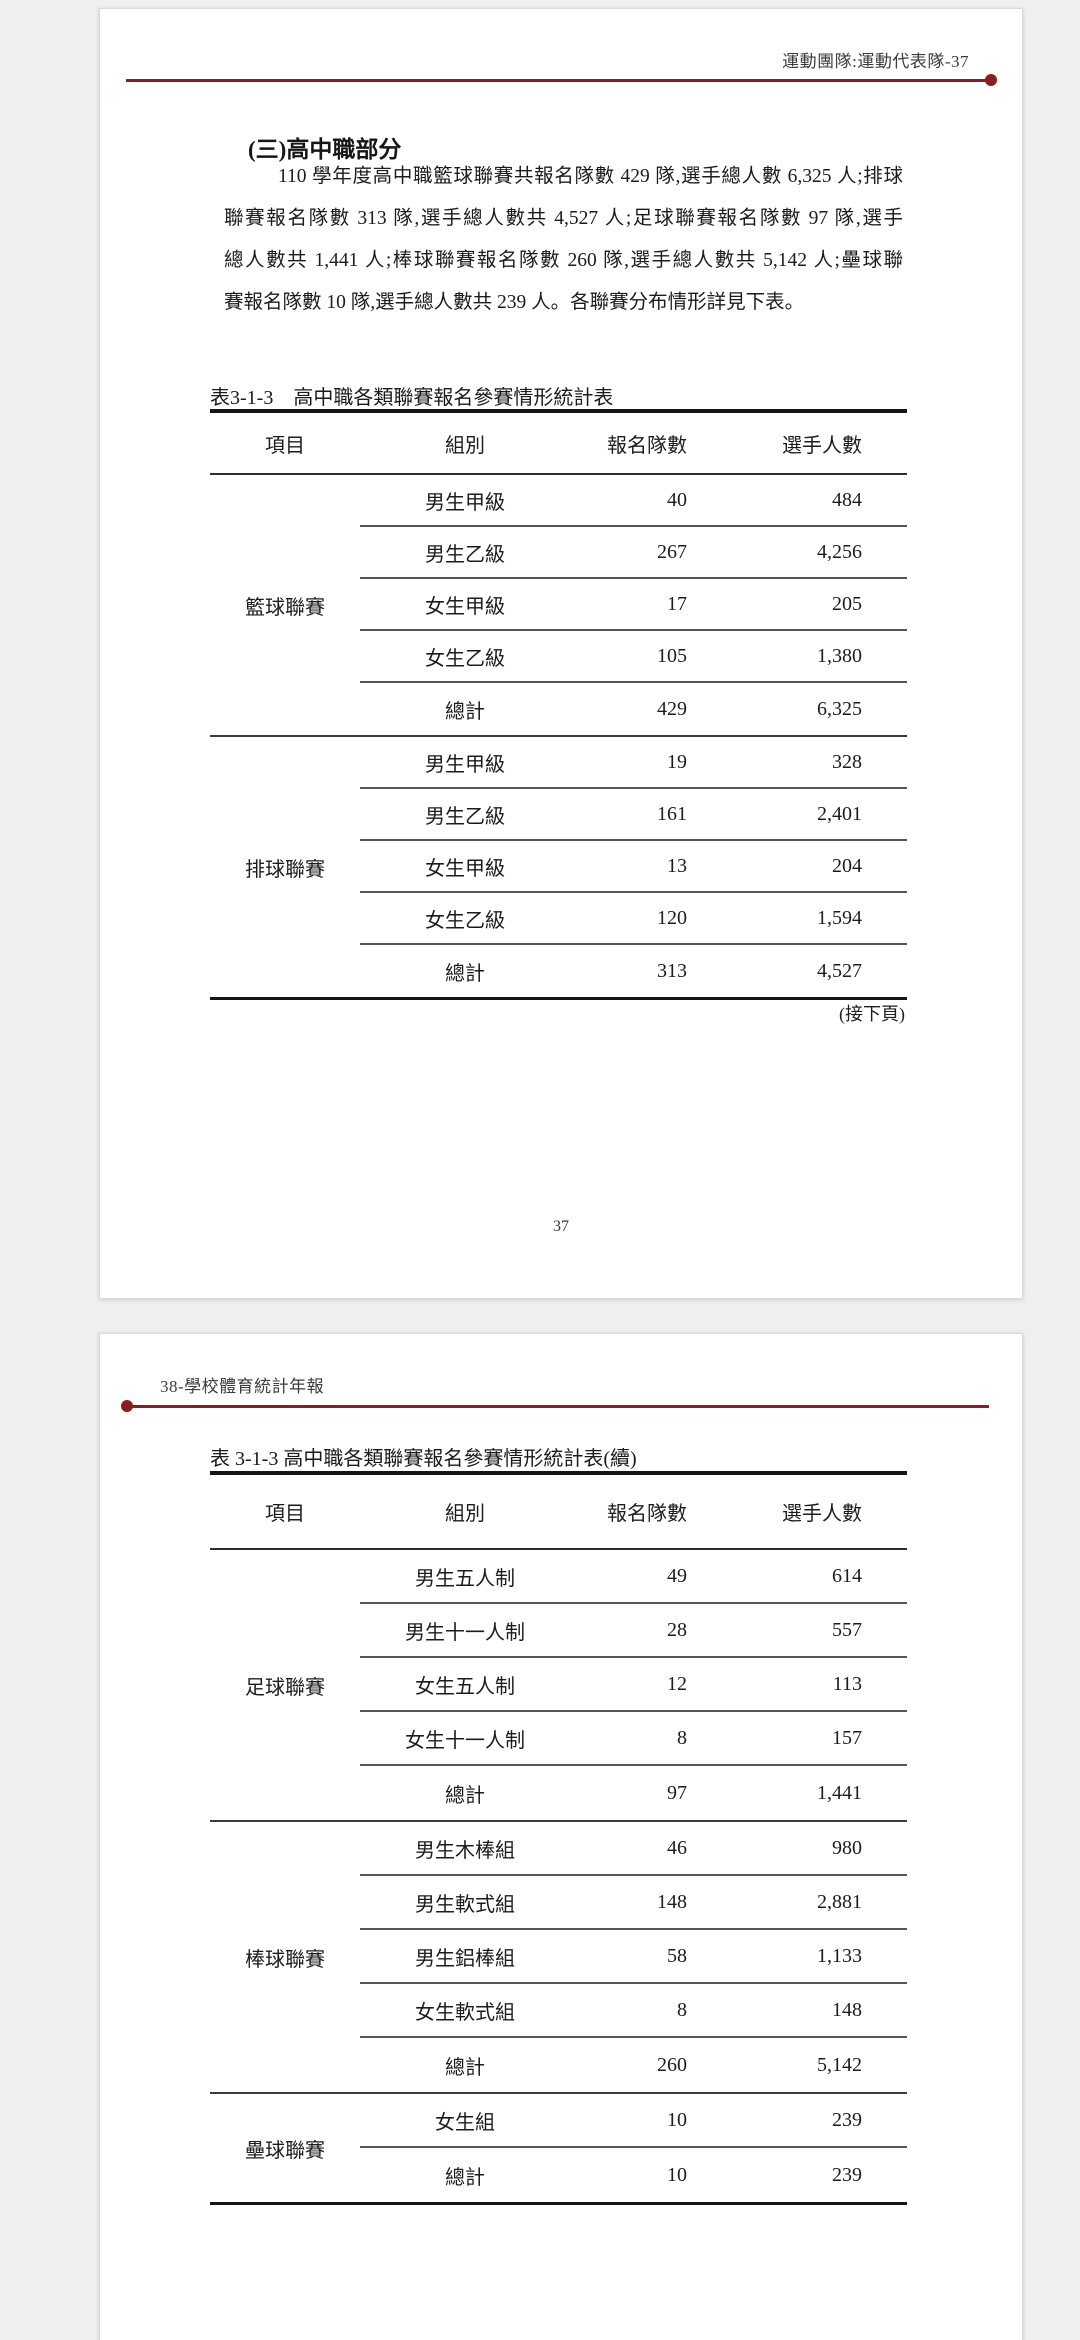 The image size is (1080, 2340). I want to click on header-rule, so click(561, 80).